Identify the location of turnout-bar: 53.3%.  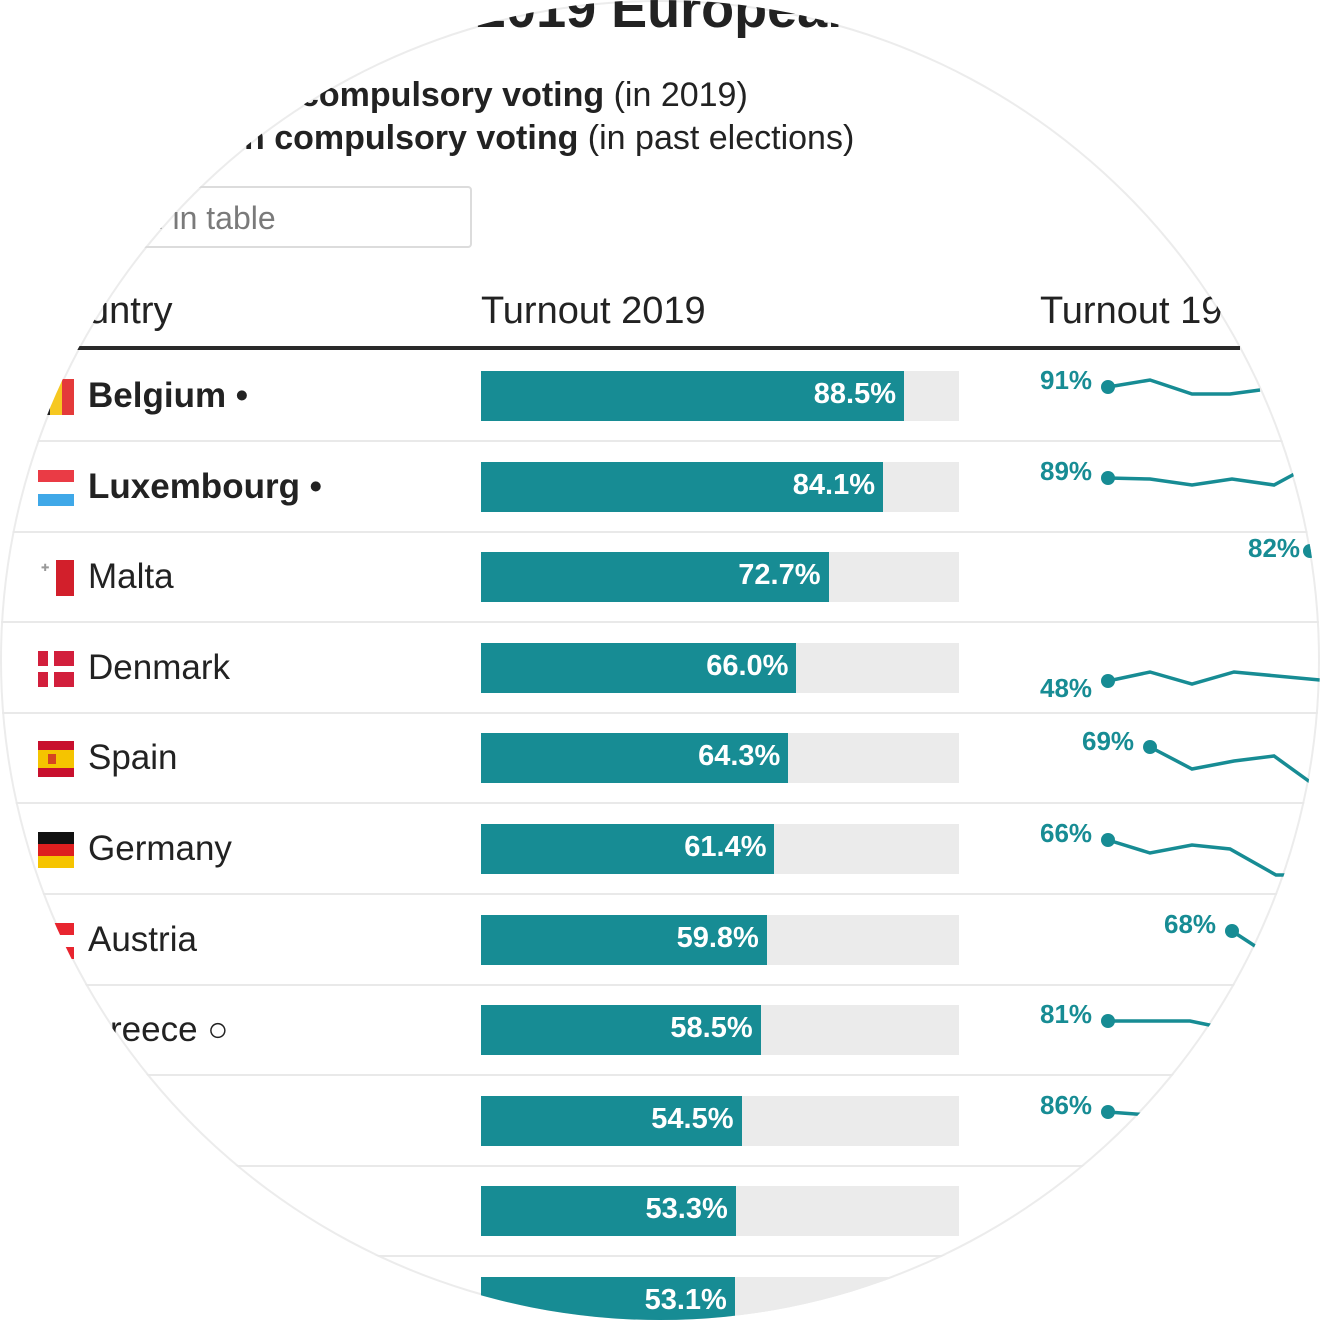
(608, 1211).